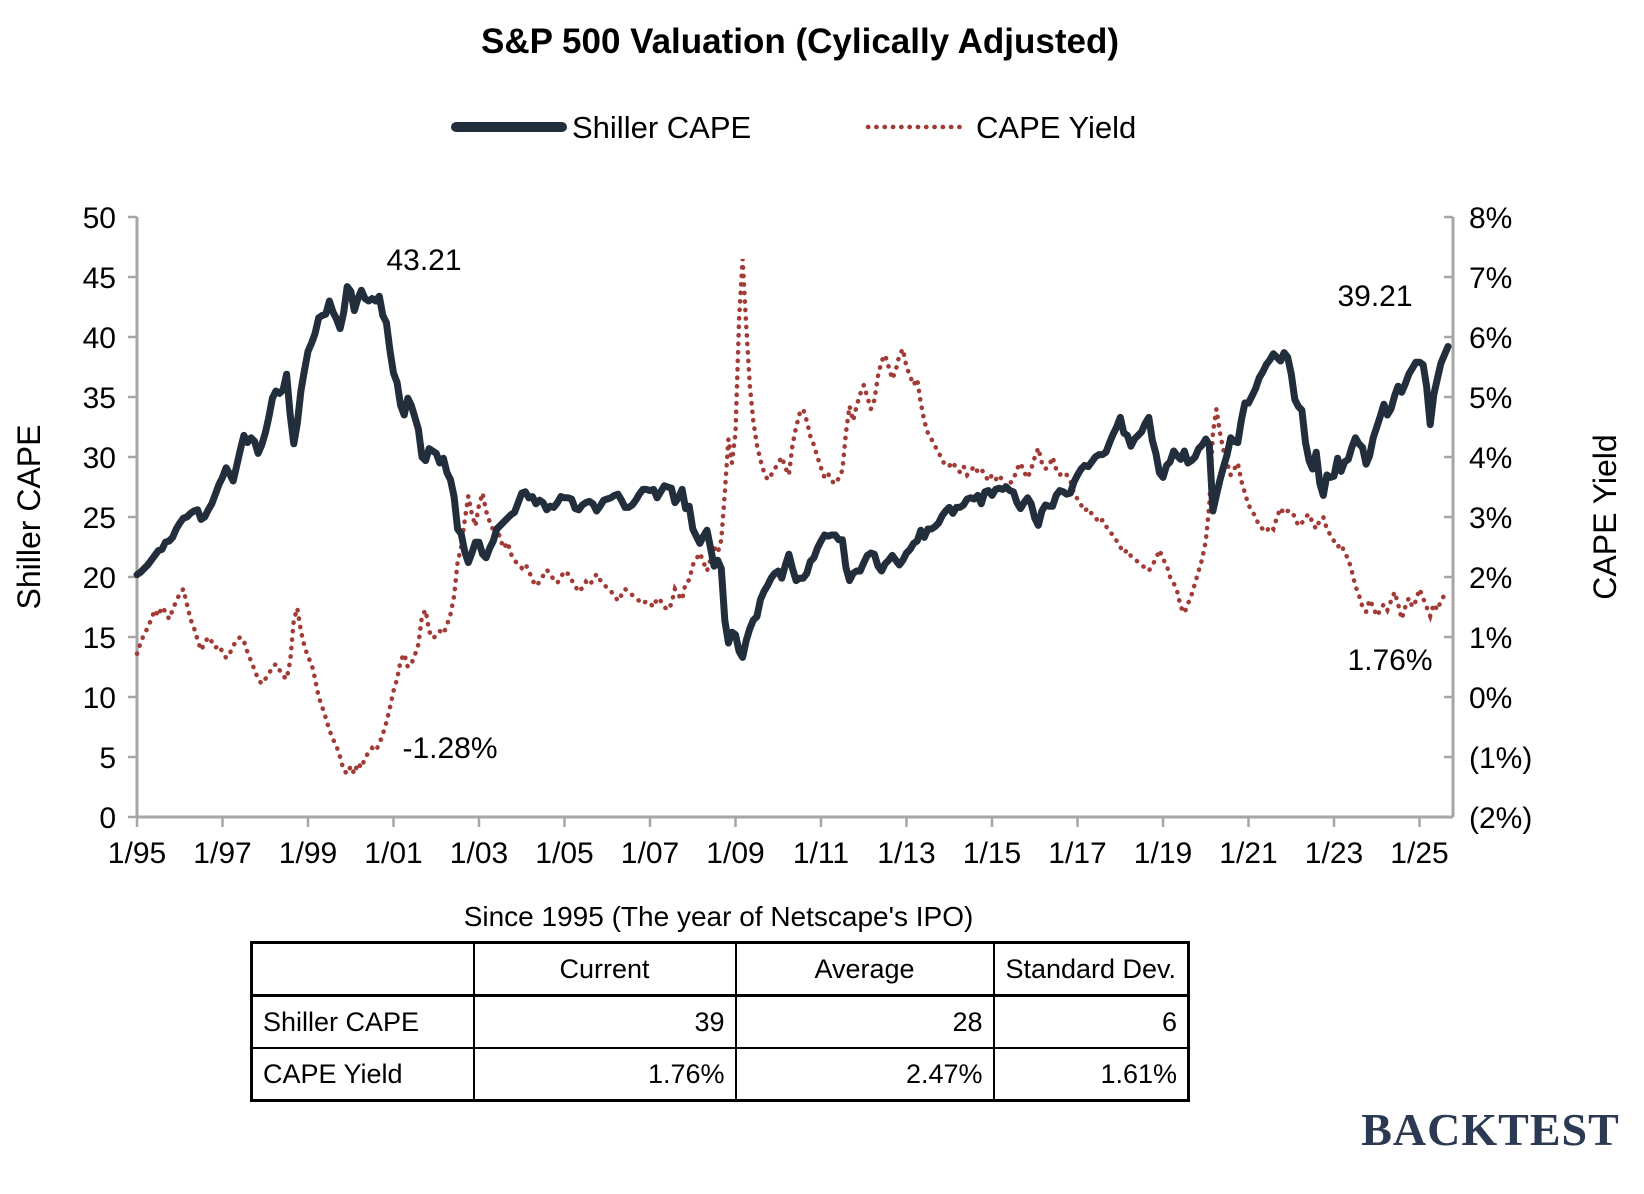 The height and width of the screenshot is (1194, 1644). What do you see at coordinates (1490, 518) in the screenshot?
I see `right-axis-tick-label: 3%` at bounding box center [1490, 518].